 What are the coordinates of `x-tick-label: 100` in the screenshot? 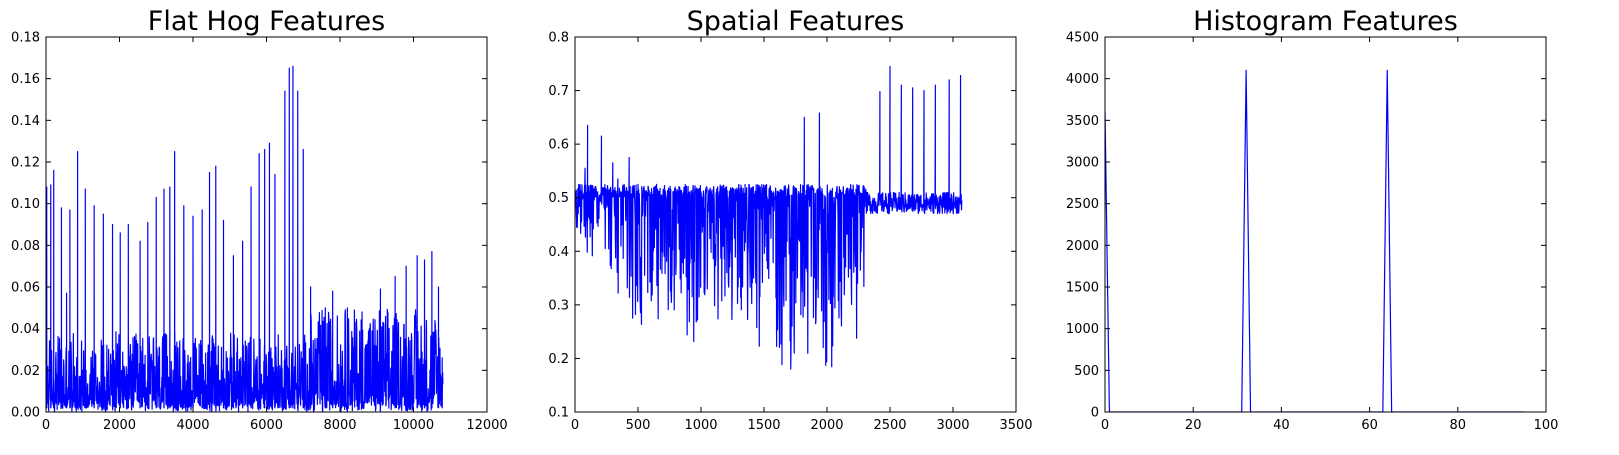 It's located at (1546, 425).